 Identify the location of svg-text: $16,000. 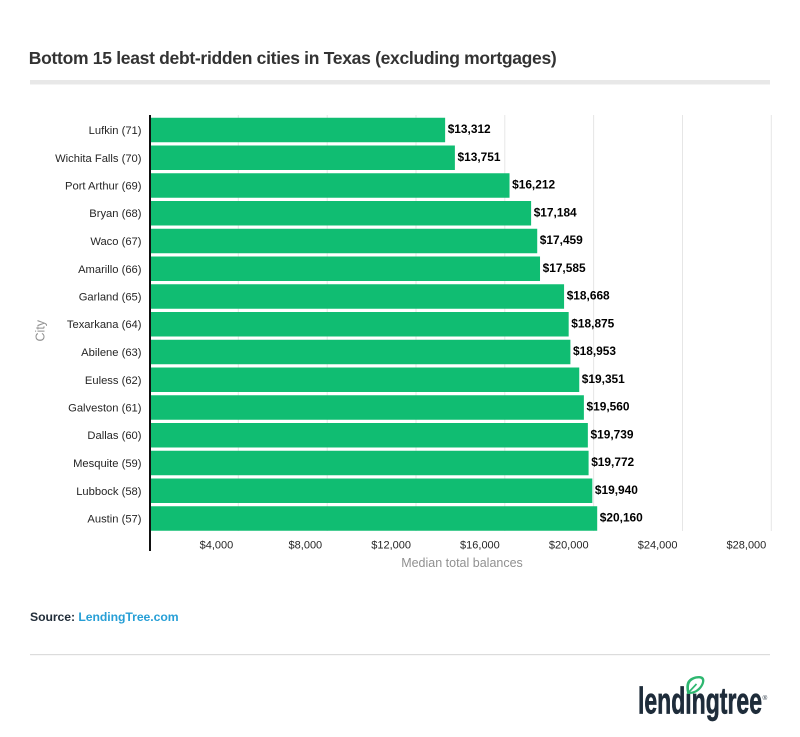
(480, 546).